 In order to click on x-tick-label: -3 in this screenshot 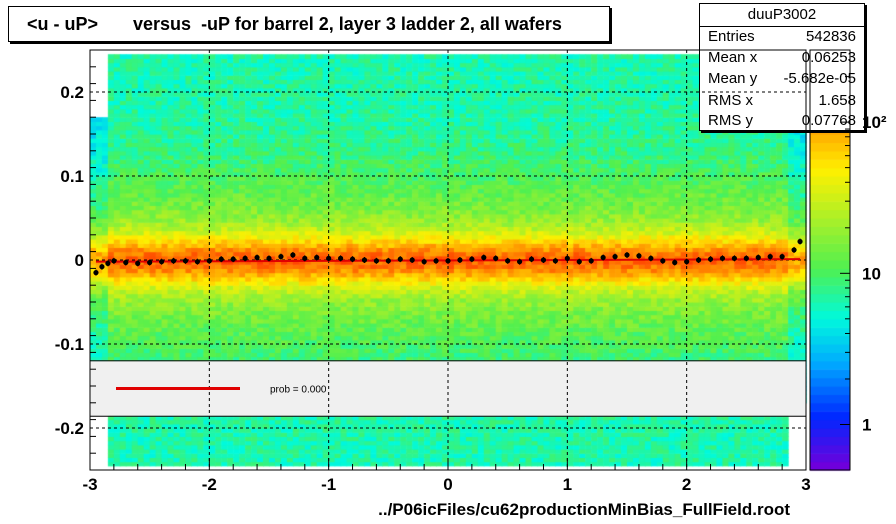, I will do `click(89, 484)`.